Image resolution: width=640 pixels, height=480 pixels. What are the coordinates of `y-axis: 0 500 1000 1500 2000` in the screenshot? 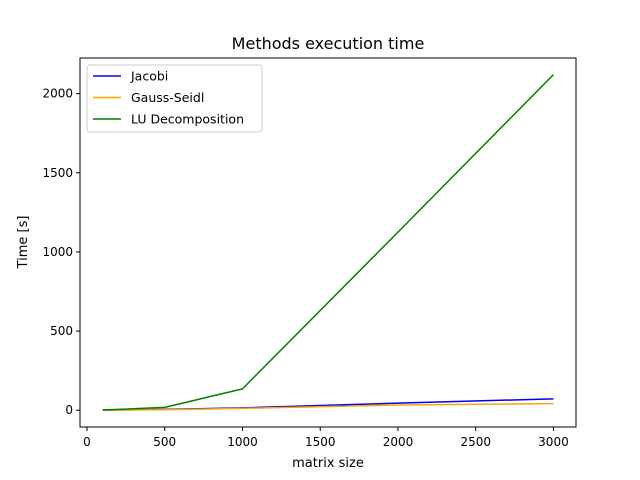 It's located at (61, 252).